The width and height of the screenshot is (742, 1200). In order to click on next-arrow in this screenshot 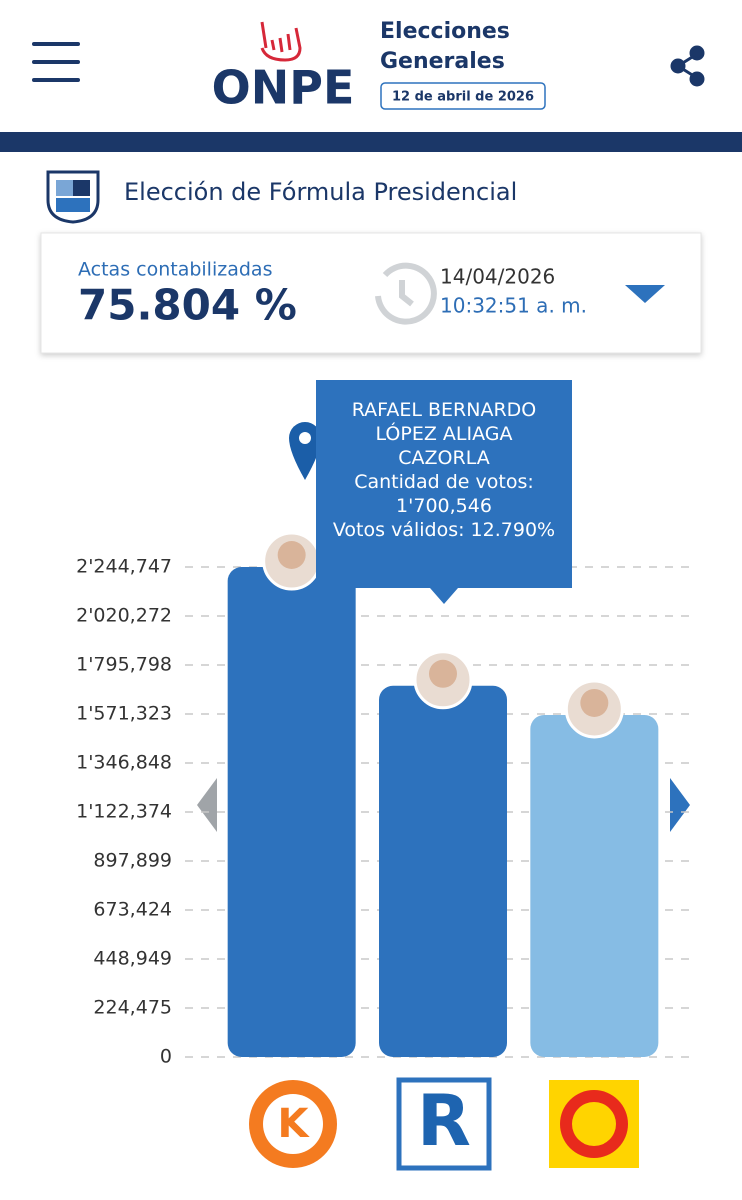, I will do `click(680, 805)`.